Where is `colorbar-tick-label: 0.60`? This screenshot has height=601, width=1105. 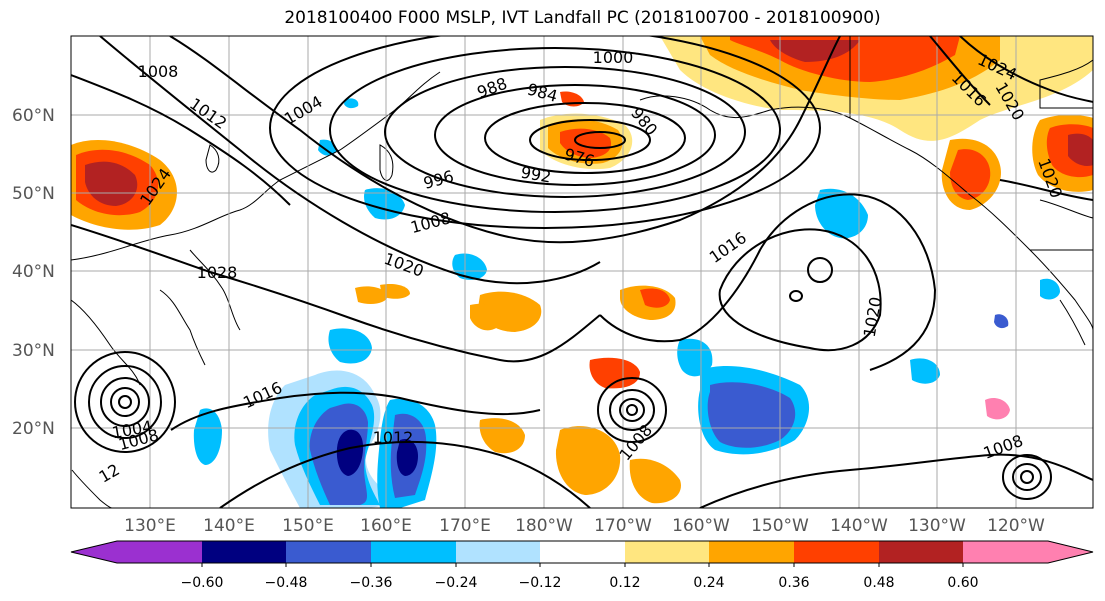 colorbar-tick-label: 0.60 is located at coordinates (962, 583).